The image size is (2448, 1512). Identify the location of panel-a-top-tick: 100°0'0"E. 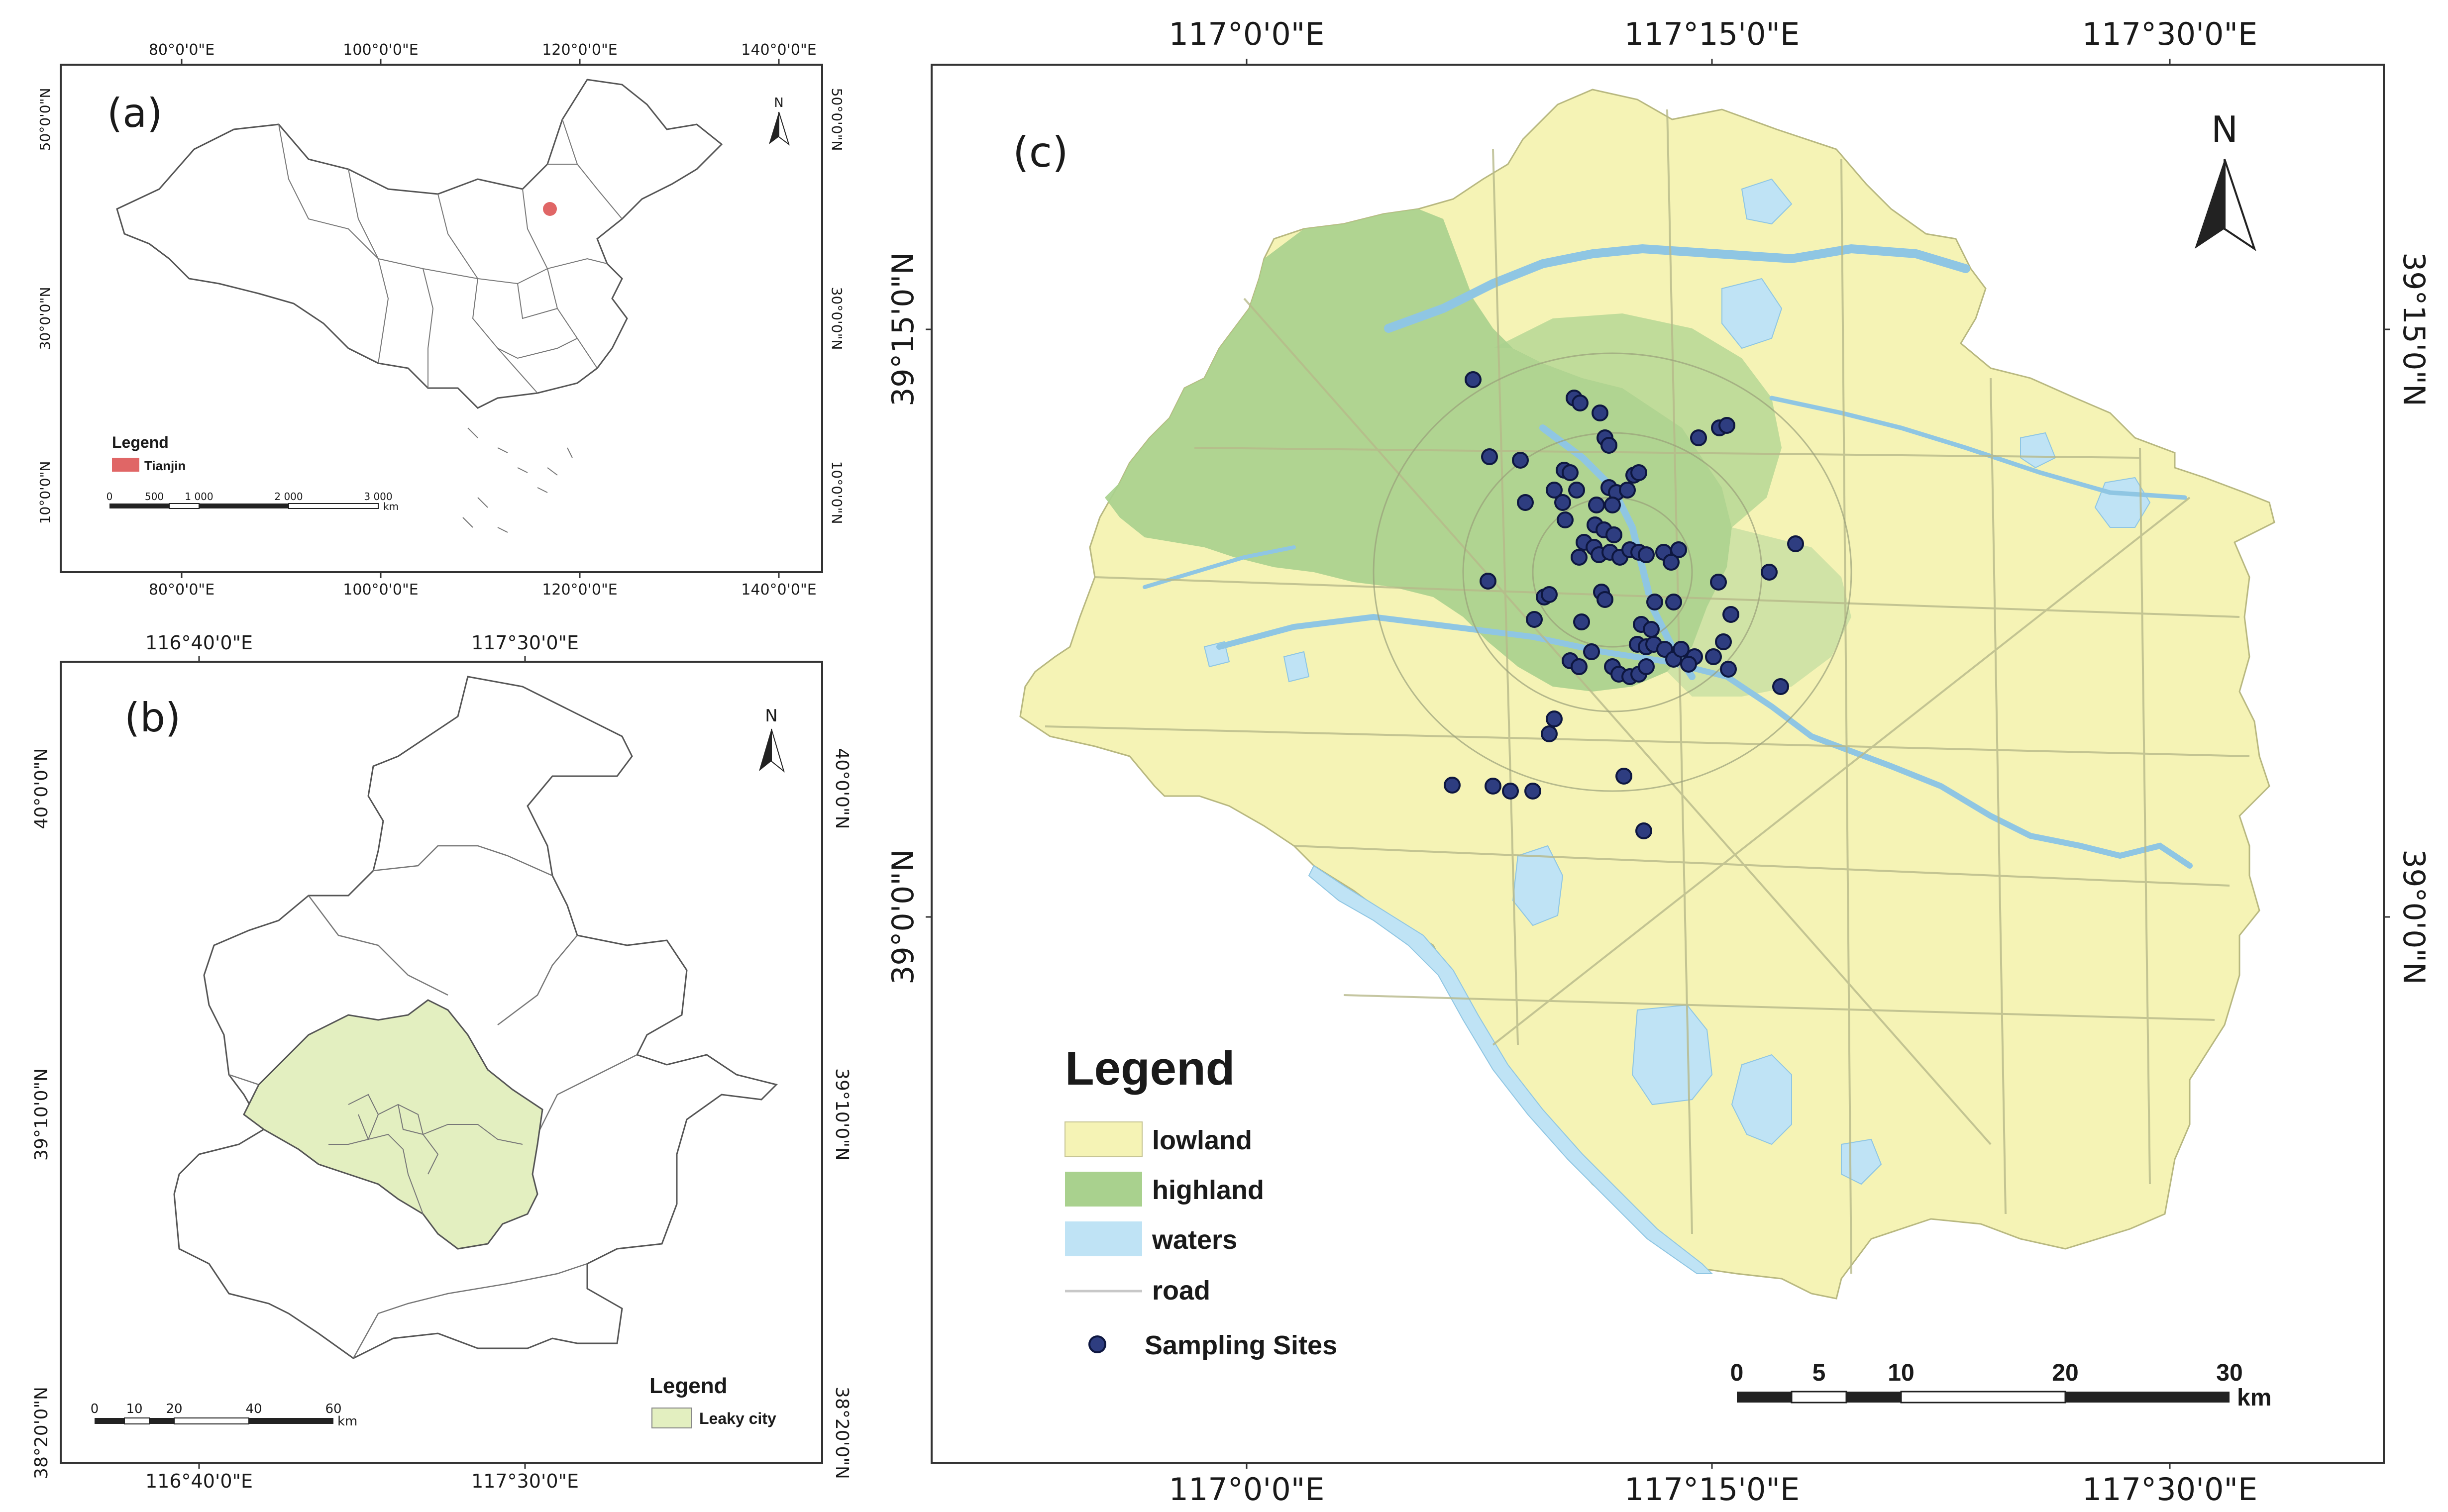
(381, 50).